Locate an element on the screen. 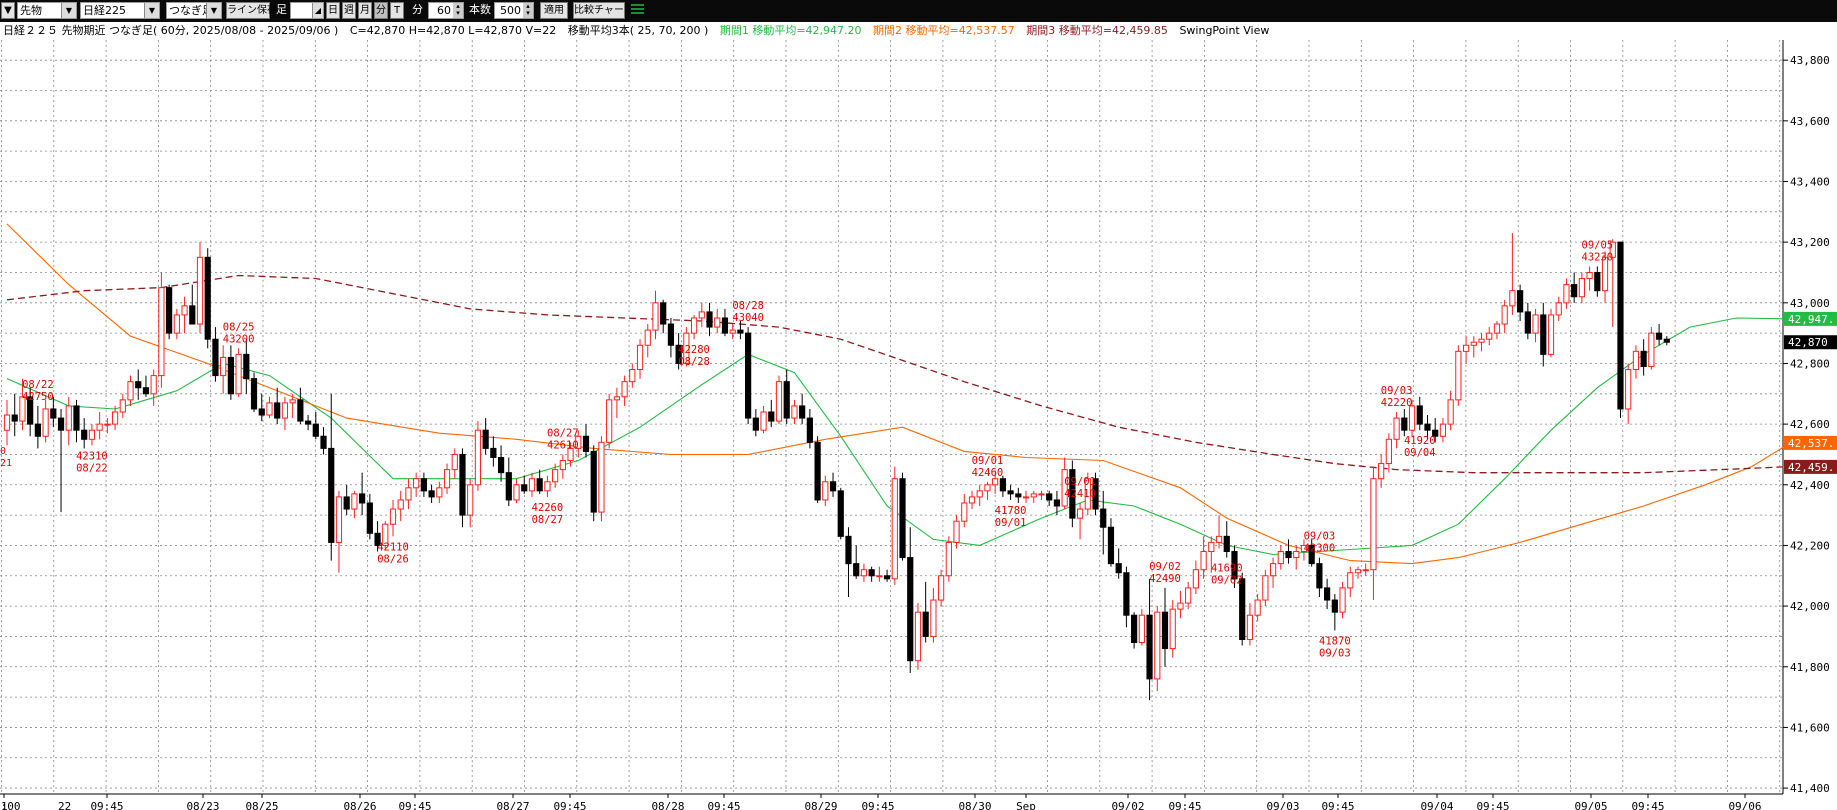 The width and height of the screenshot is (1837, 810). x-tick-label: 08/28 is located at coordinates (667, 805).